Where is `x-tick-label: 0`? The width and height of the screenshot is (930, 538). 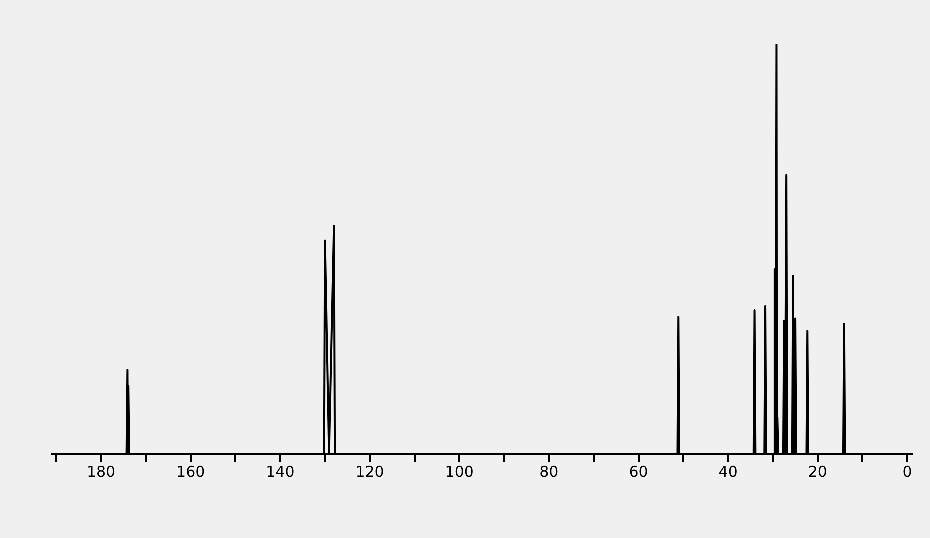 x-tick-label: 0 is located at coordinates (907, 471).